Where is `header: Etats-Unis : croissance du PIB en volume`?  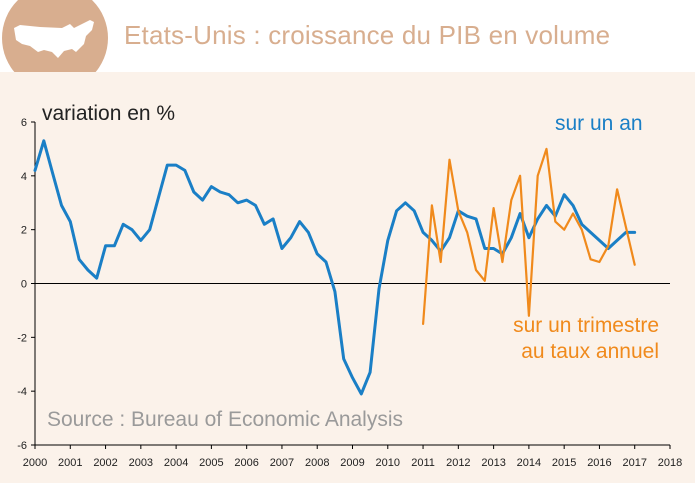
header: Etats-Unis : croissance du PIB en volume is located at coordinates (347, 36).